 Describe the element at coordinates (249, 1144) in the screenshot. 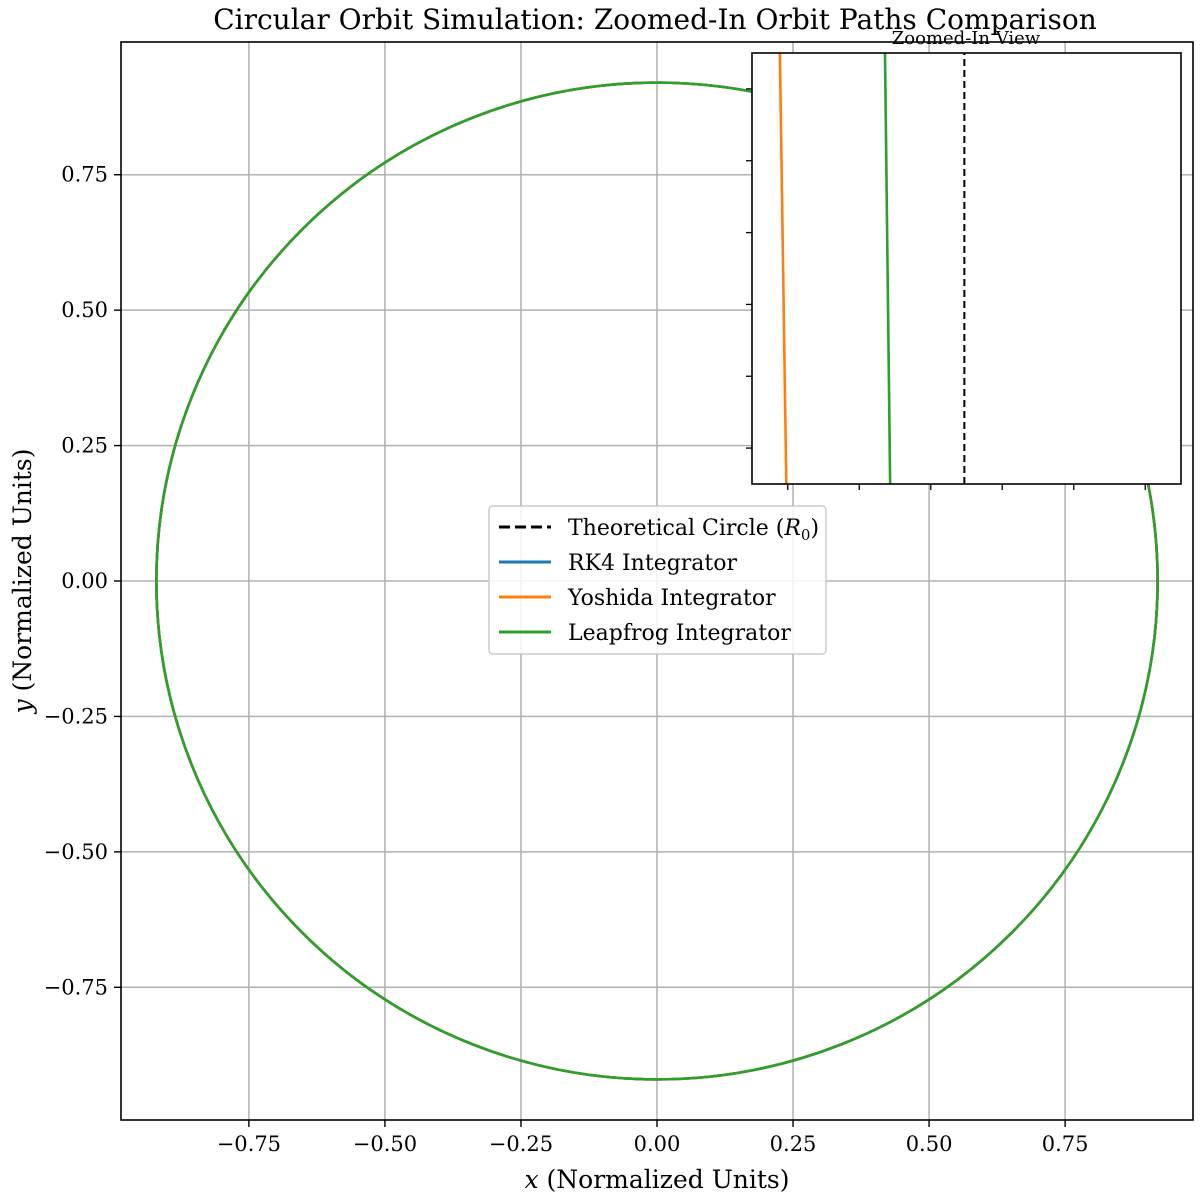

I see `x-tick-label: −0.75` at that location.